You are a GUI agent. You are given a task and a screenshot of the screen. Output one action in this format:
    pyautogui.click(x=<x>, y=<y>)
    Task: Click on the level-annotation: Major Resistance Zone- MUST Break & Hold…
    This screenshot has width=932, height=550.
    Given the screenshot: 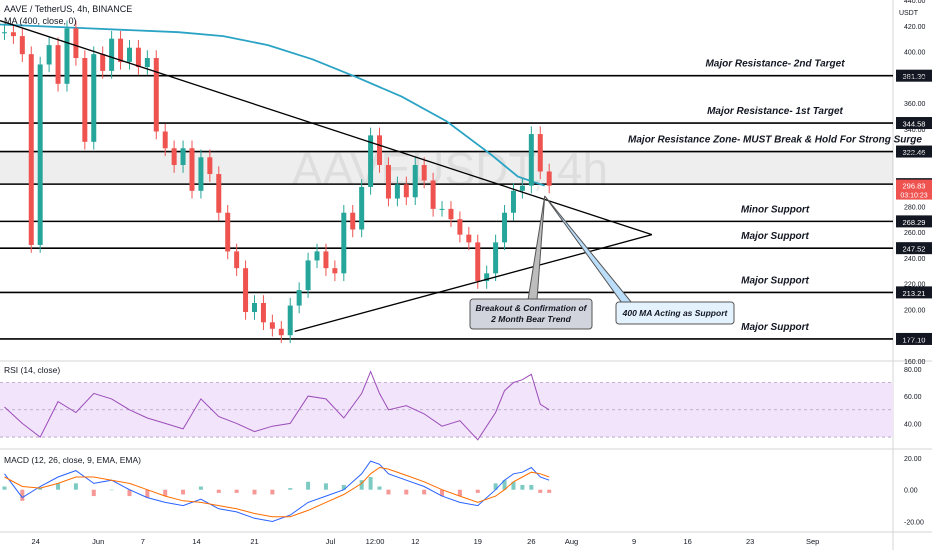 What is the action you would take?
    pyautogui.click(x=775, y=140)
    